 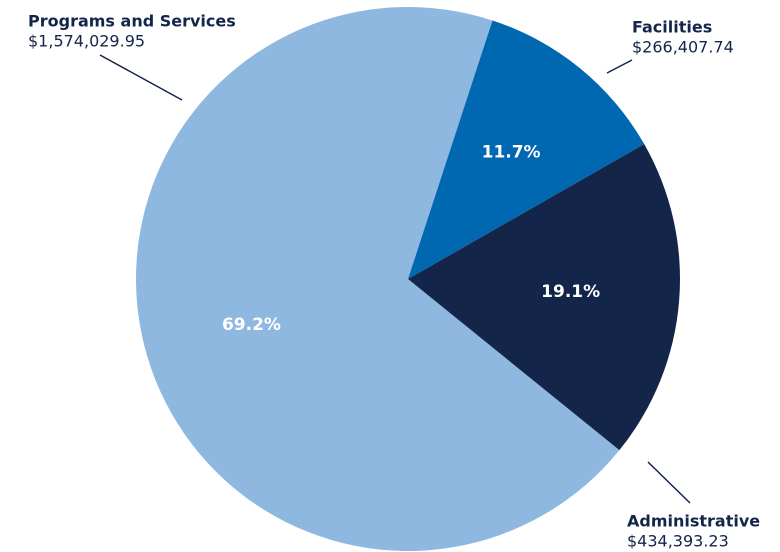 I want to click on slice-label: Administrative, so click(x=693, y=521).